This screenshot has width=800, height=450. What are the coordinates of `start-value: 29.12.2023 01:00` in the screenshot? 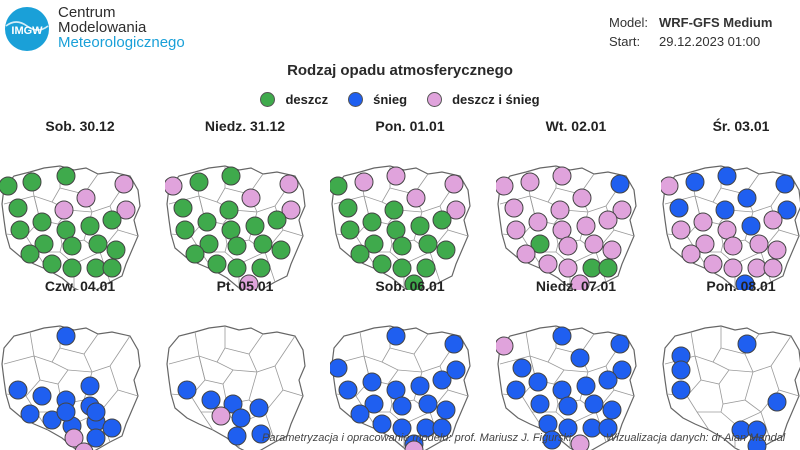 It's located at (710, 41).